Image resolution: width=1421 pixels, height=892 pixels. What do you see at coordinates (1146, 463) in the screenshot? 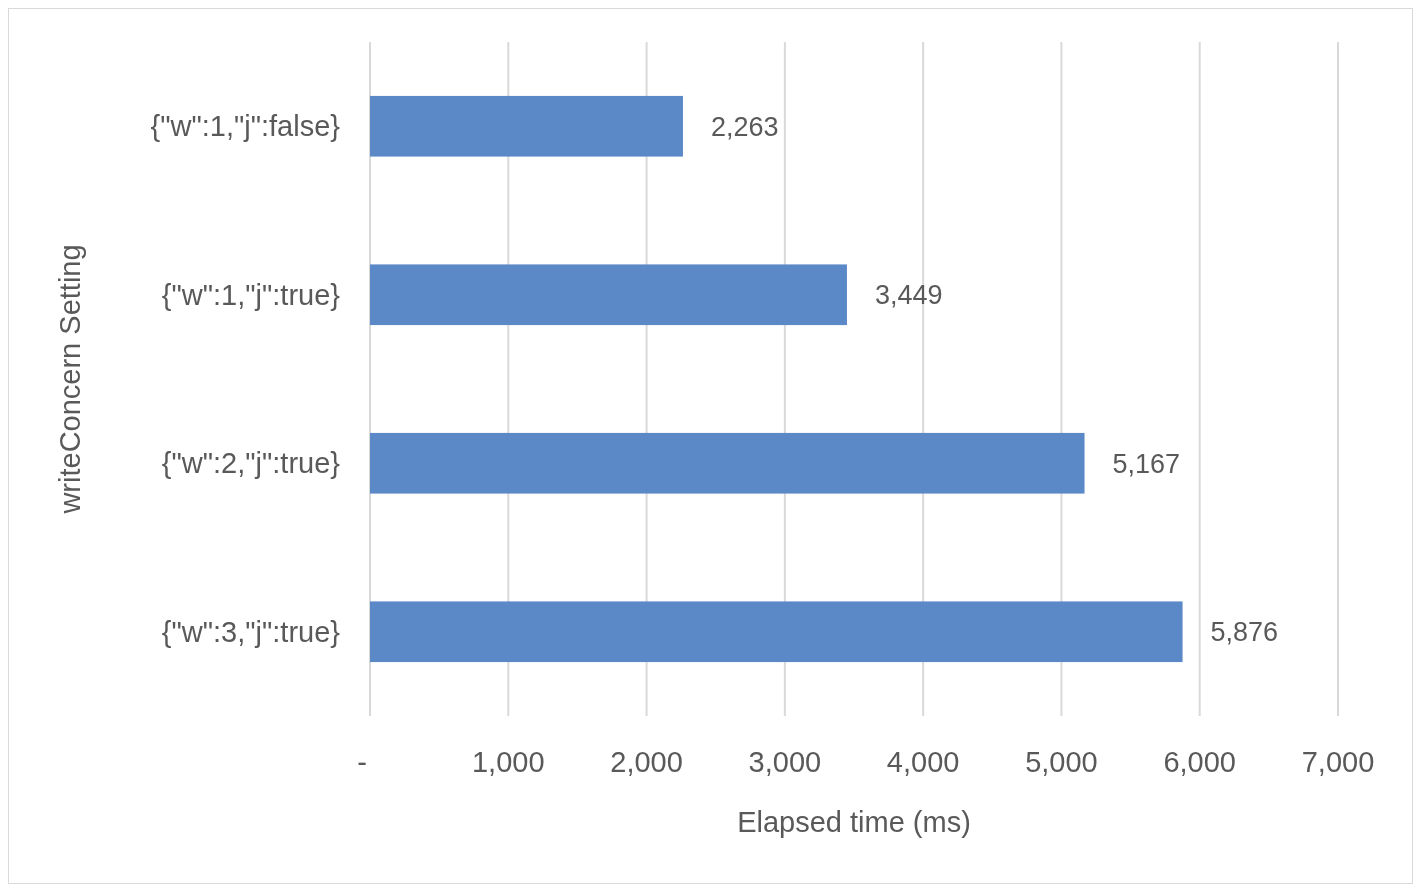
I see `data-label: 5,167` at bounding box center [1146, 463].